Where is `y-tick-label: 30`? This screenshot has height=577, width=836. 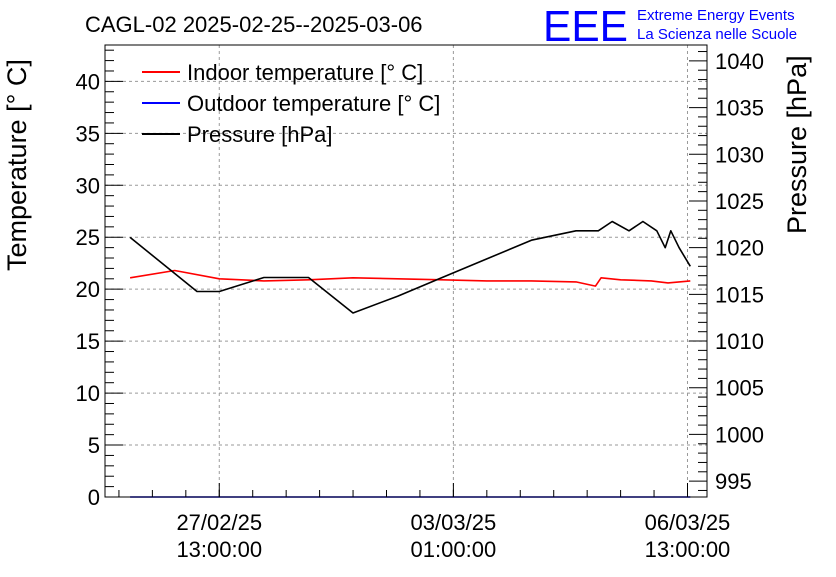 y-tick-label: 30 is located at coordinates (88, 185).